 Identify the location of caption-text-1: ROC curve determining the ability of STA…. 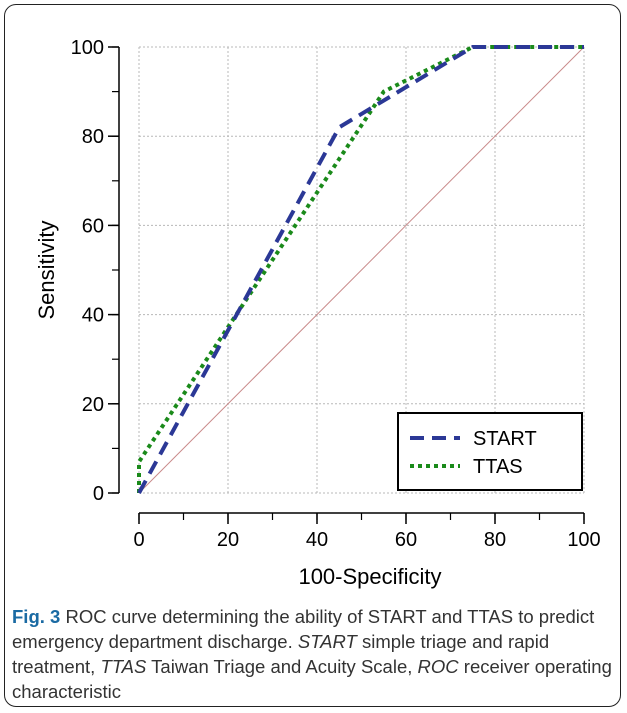
(303, 629).